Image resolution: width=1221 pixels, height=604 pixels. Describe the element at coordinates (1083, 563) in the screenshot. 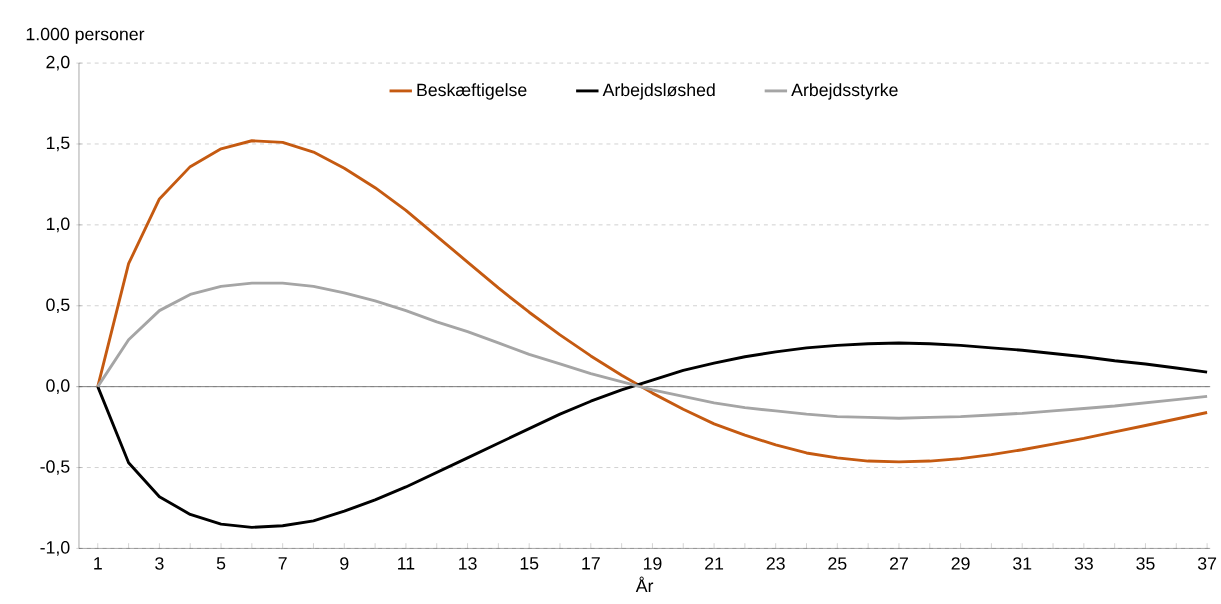

I see `x-tick-label: 33` at that location.